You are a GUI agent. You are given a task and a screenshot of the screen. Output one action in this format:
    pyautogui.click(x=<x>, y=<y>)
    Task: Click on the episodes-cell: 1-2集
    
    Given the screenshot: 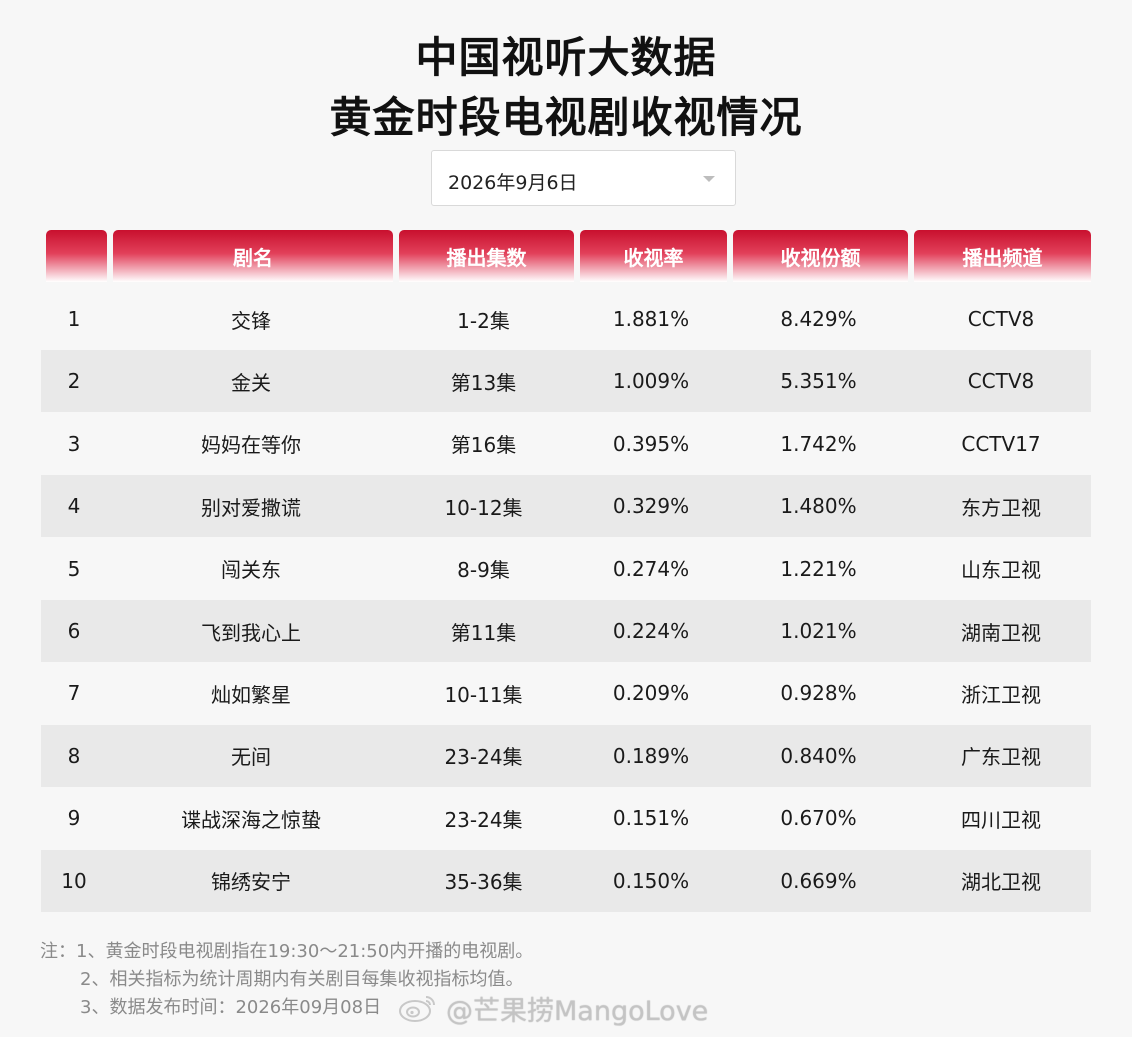 What is the action you would take?
    pyautogui.click(x=483, y=320)
    